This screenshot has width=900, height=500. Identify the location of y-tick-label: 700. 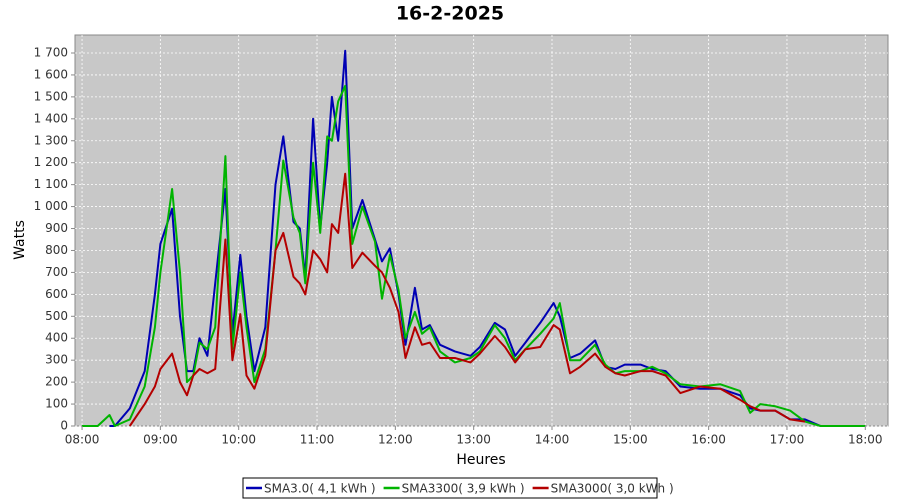
(56, 272).